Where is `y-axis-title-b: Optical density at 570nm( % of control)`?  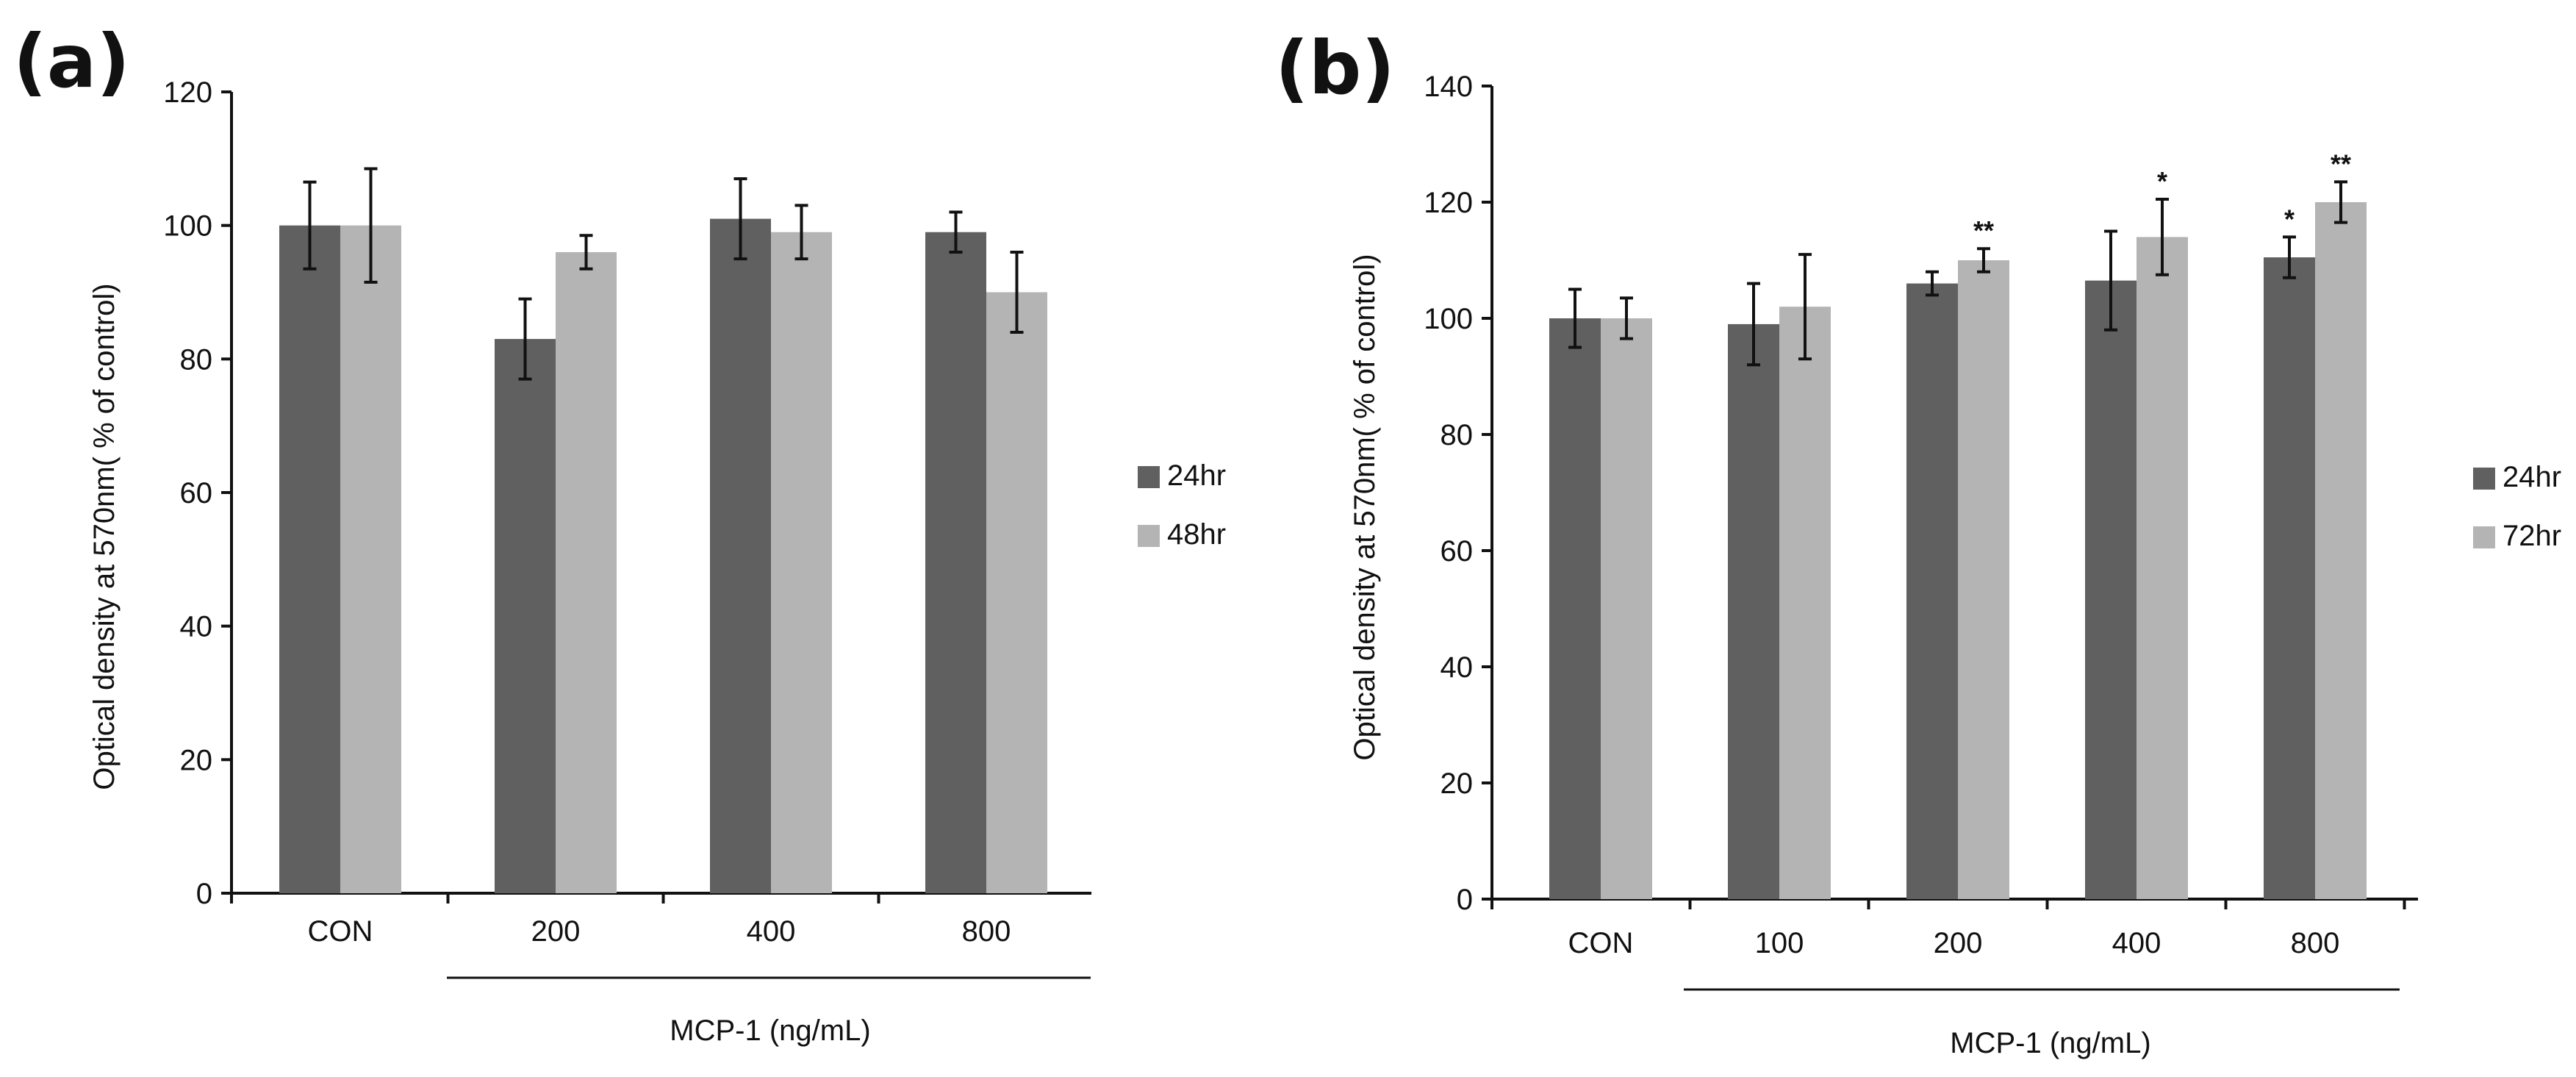
y-axis-title-b: Optical density at 570nm( % of control) is located at coordinates (1365, 507).